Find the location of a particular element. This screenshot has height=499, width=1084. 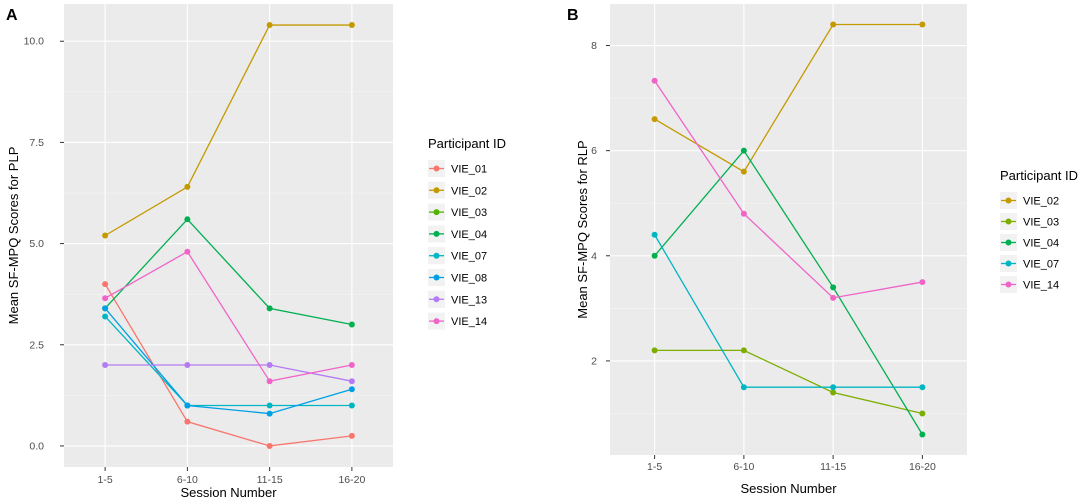

y-axis-title: Mean SF-MPQ Scores for RLP is located at coordinates (582, 229).